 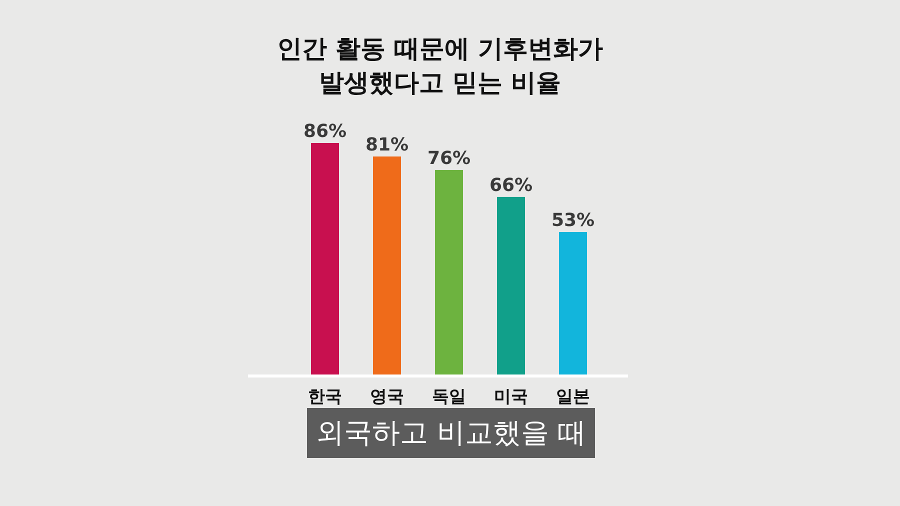 What do you see at coordinates (451, 433) in the screenshot?
I see `text: 외국하고 비교했을 때` at bounding box center [451, 433].